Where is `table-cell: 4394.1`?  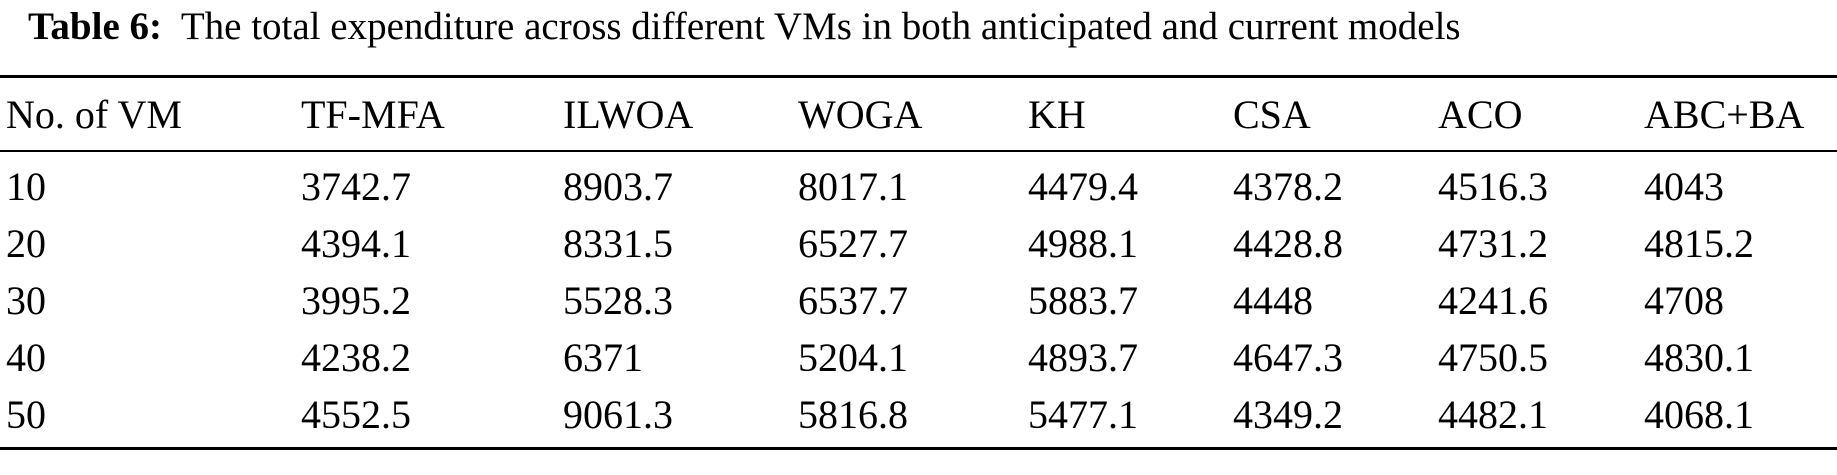
table-cell: 4394.1 is located at coordinates (356, 243).